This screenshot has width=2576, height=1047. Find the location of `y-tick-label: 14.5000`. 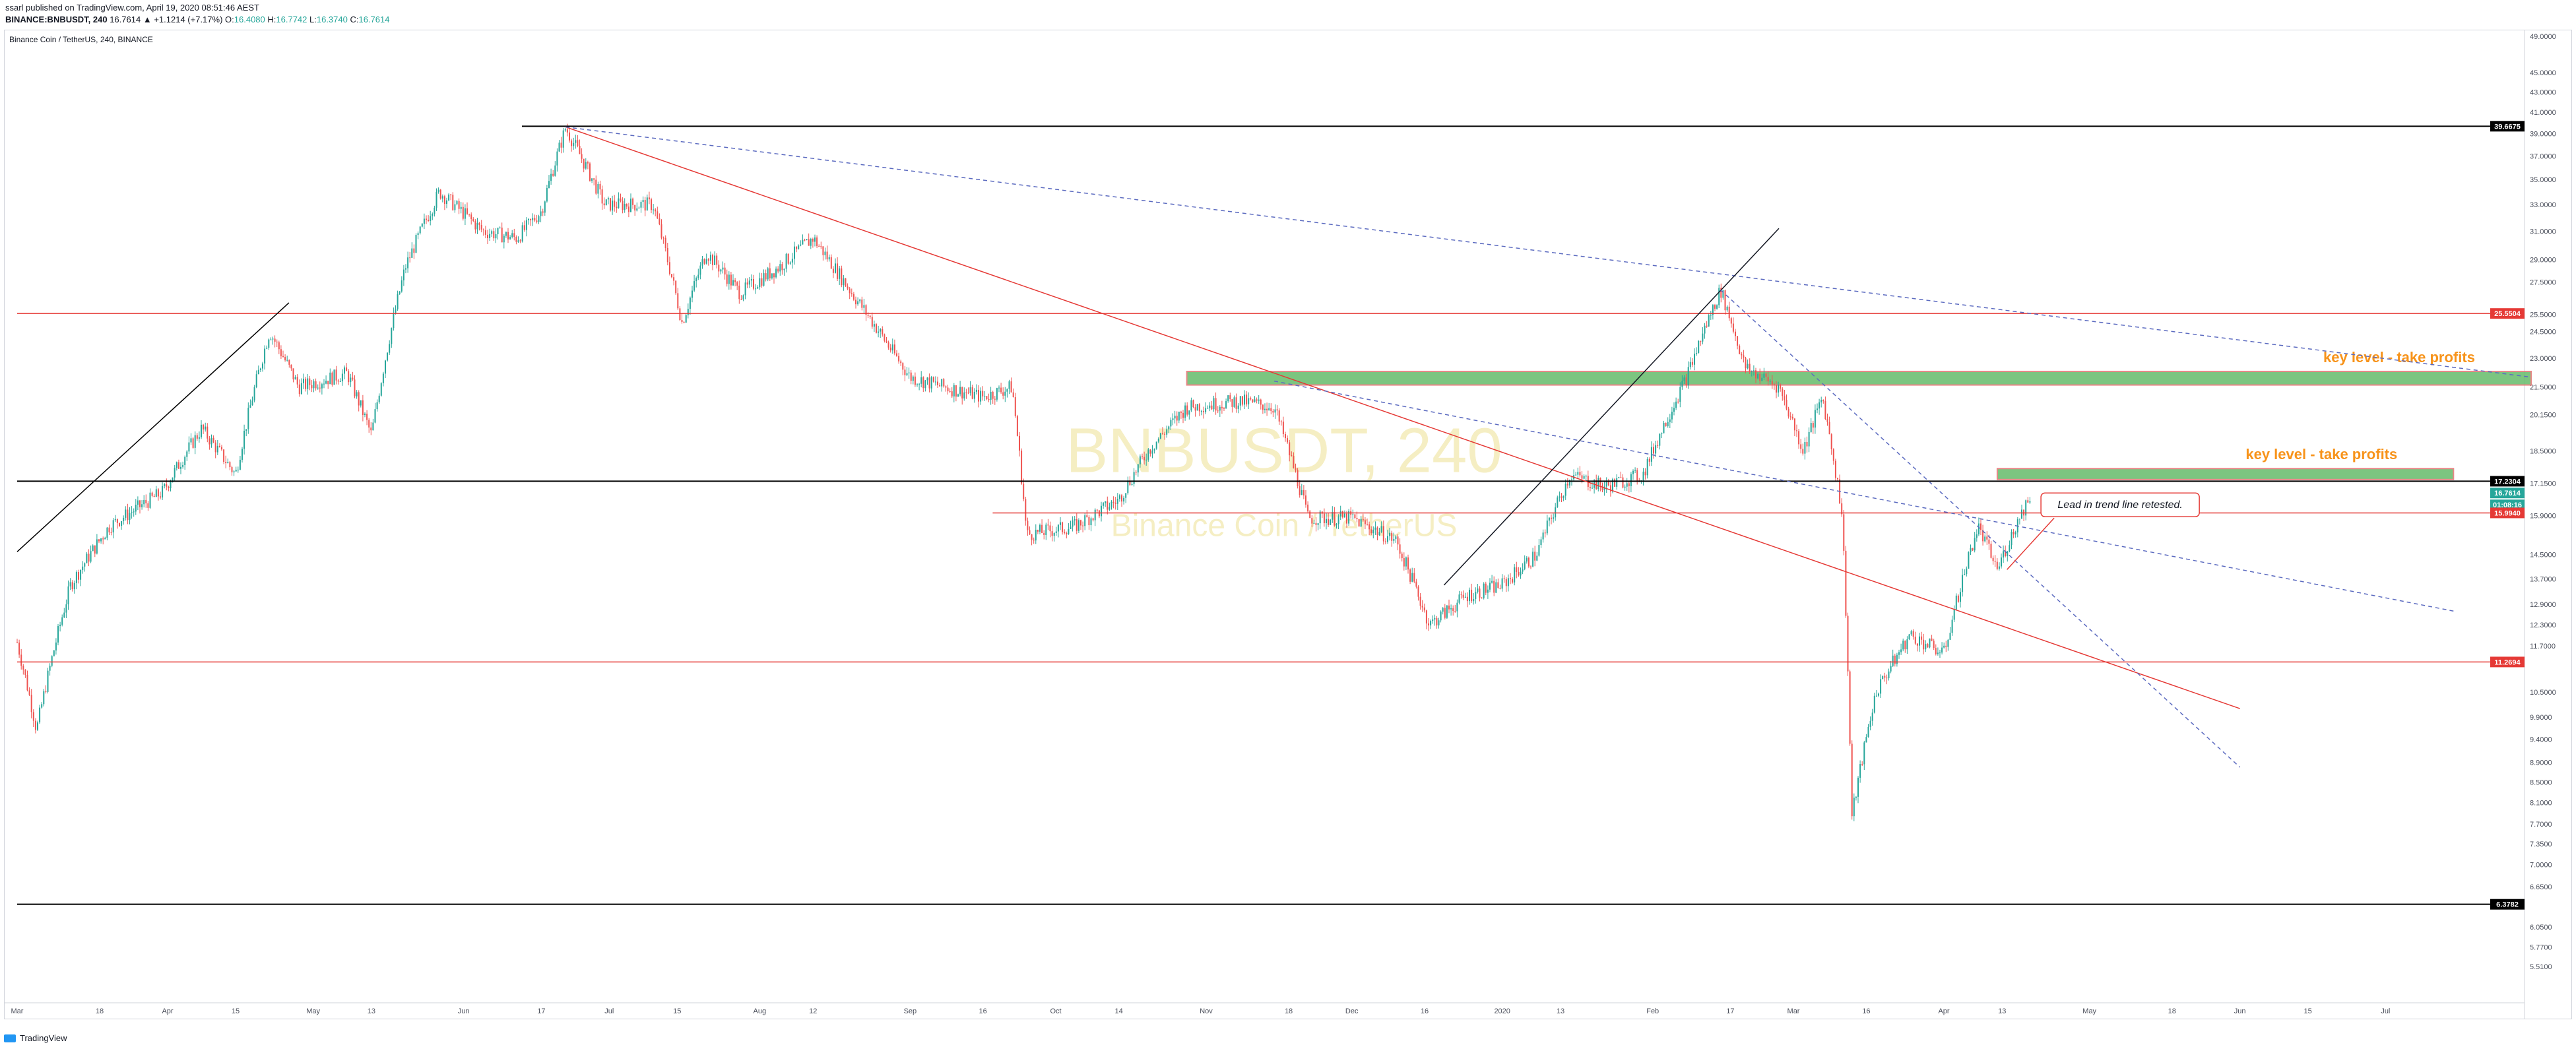

y-tick-label: 14.5000 is located at coordinates (2543, 555).